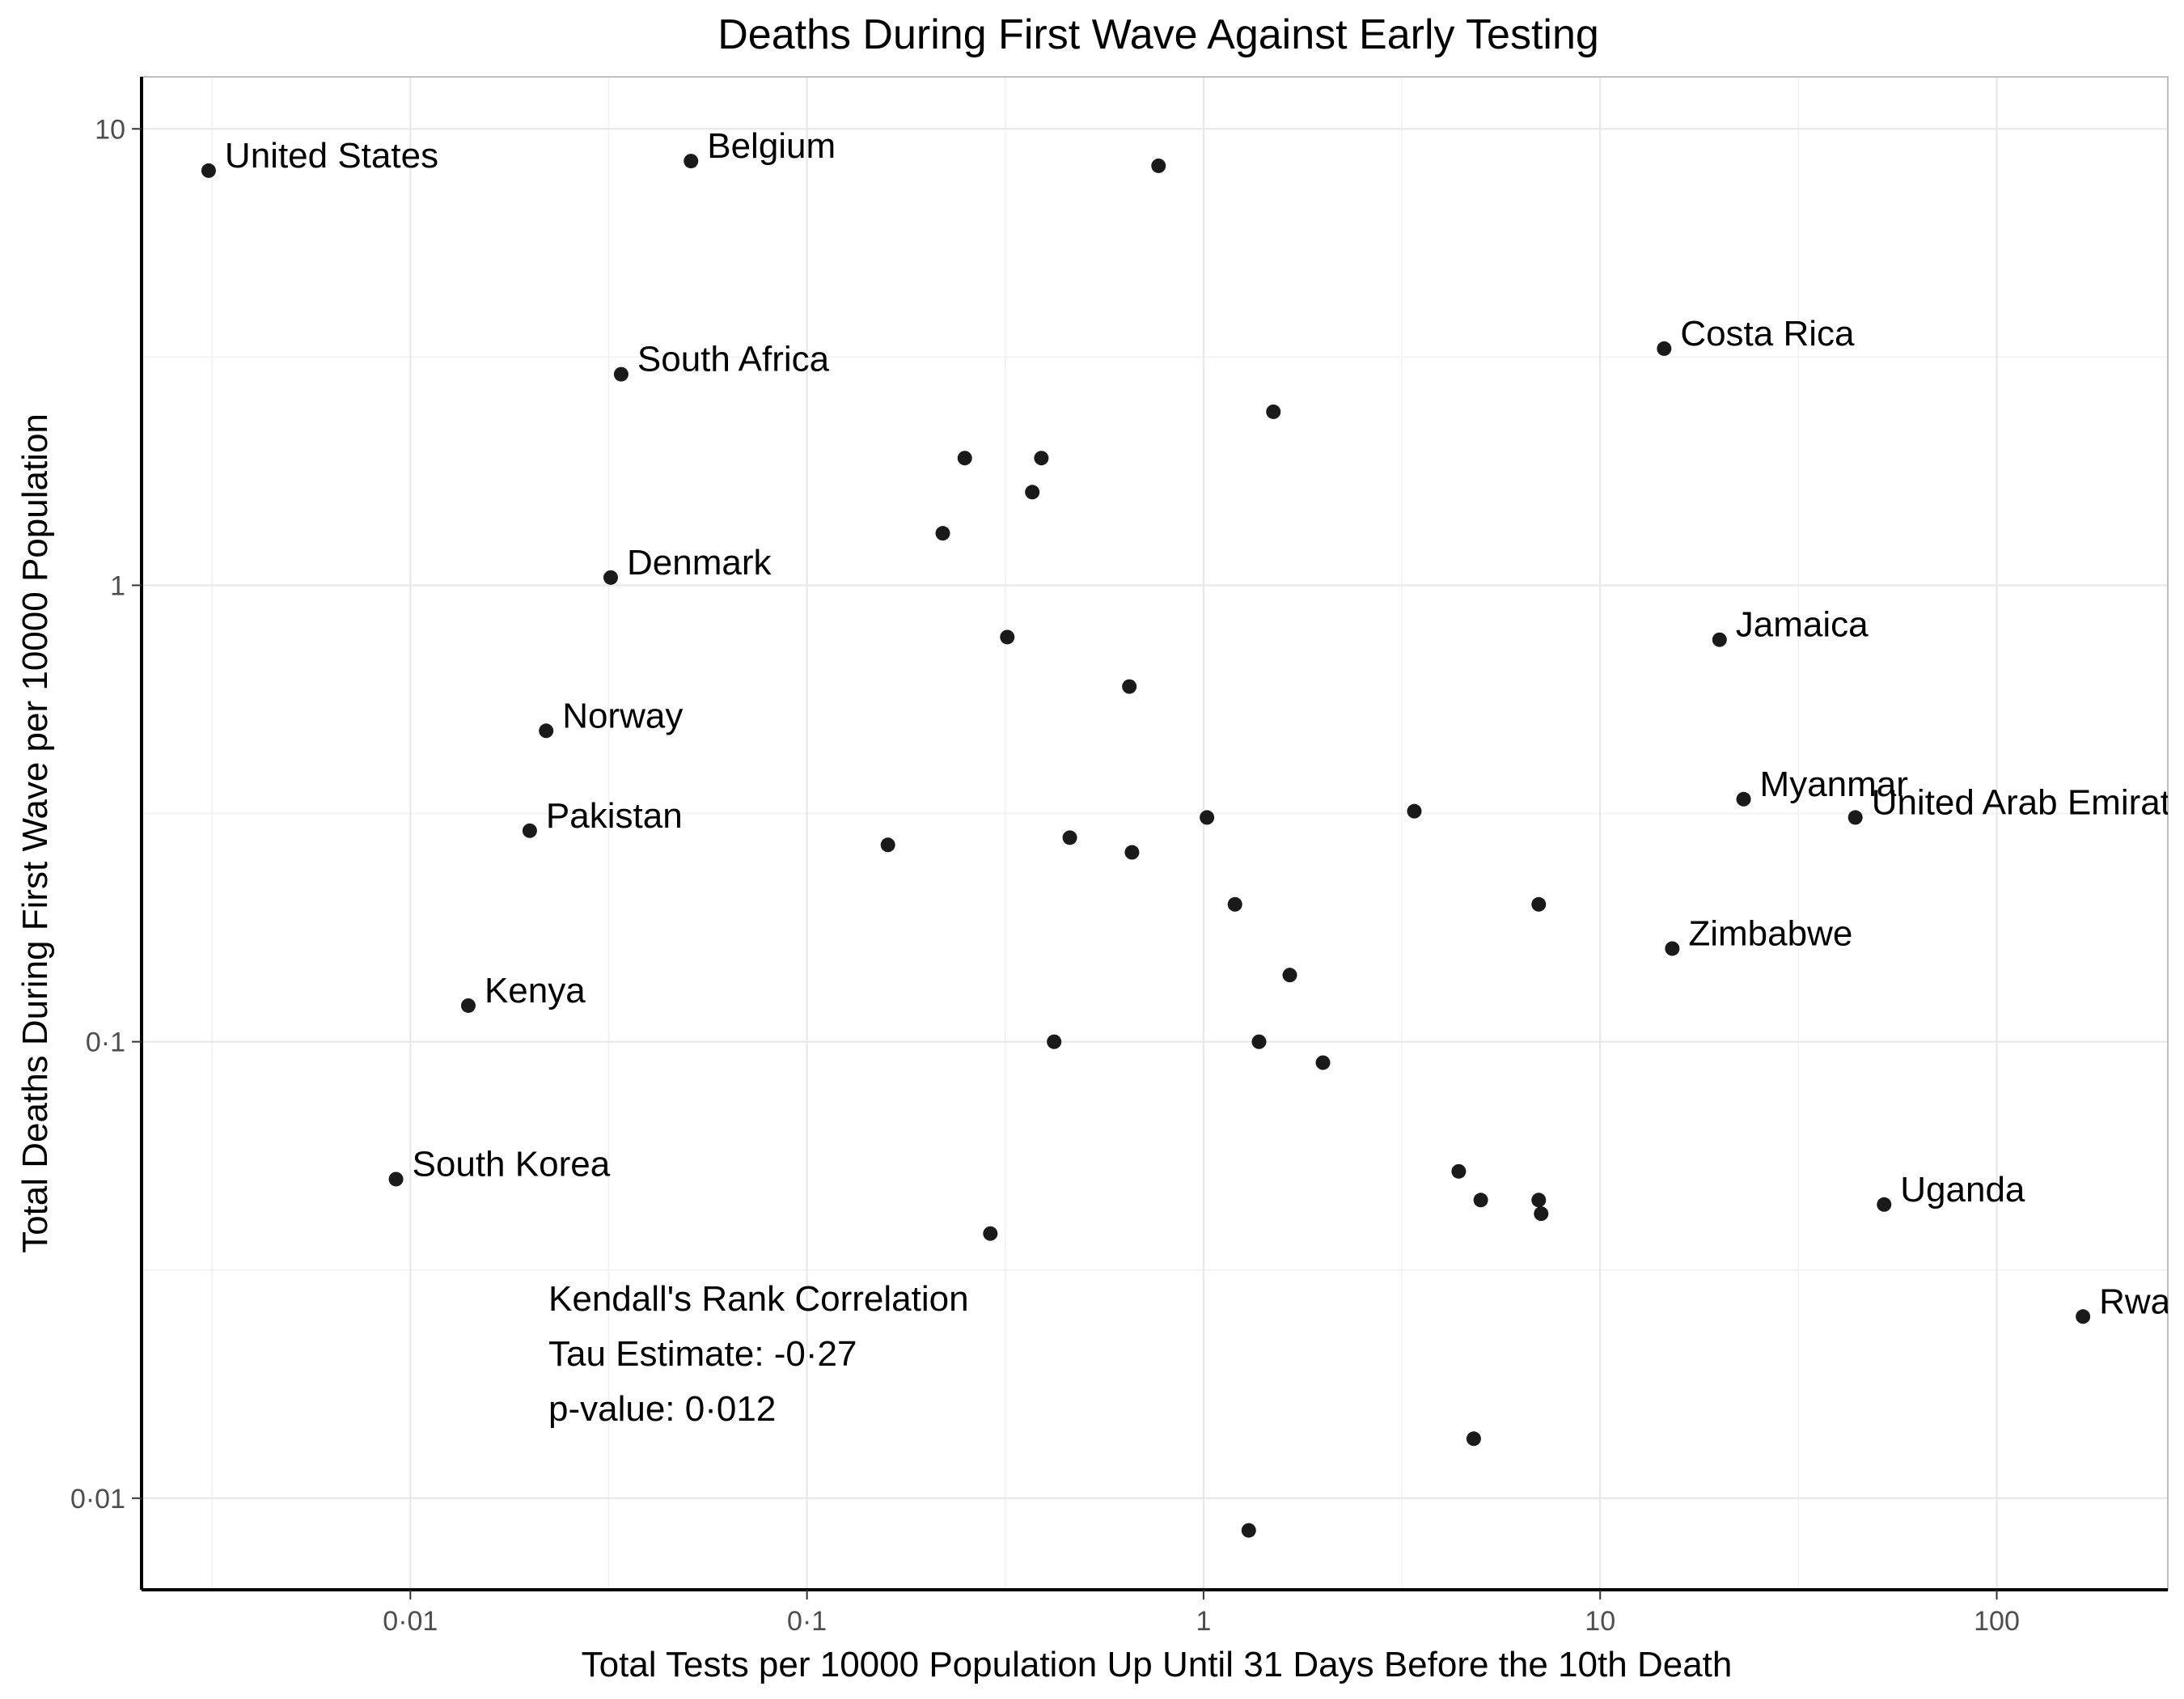 The width and height of the screenshot is (2184, 1699). Describe the element at coordinates (1997, 1621) in the screenshot. I see `x-tick-label: 100` at that location.